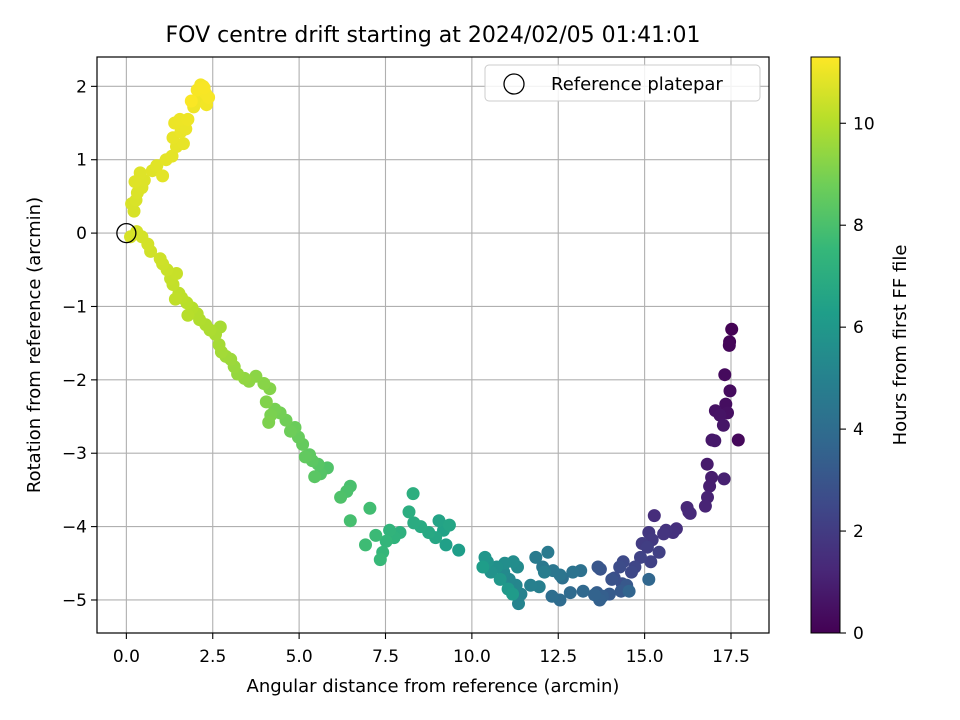  I want to click on x-tick-label: 2.5, so click(212, 657).